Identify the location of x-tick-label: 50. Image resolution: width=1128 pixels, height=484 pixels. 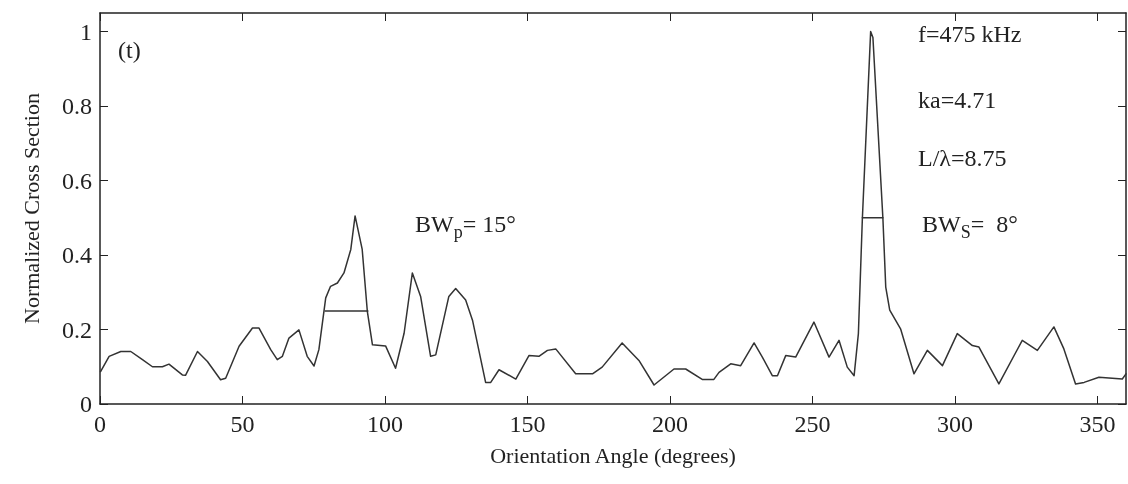
(242, 424).